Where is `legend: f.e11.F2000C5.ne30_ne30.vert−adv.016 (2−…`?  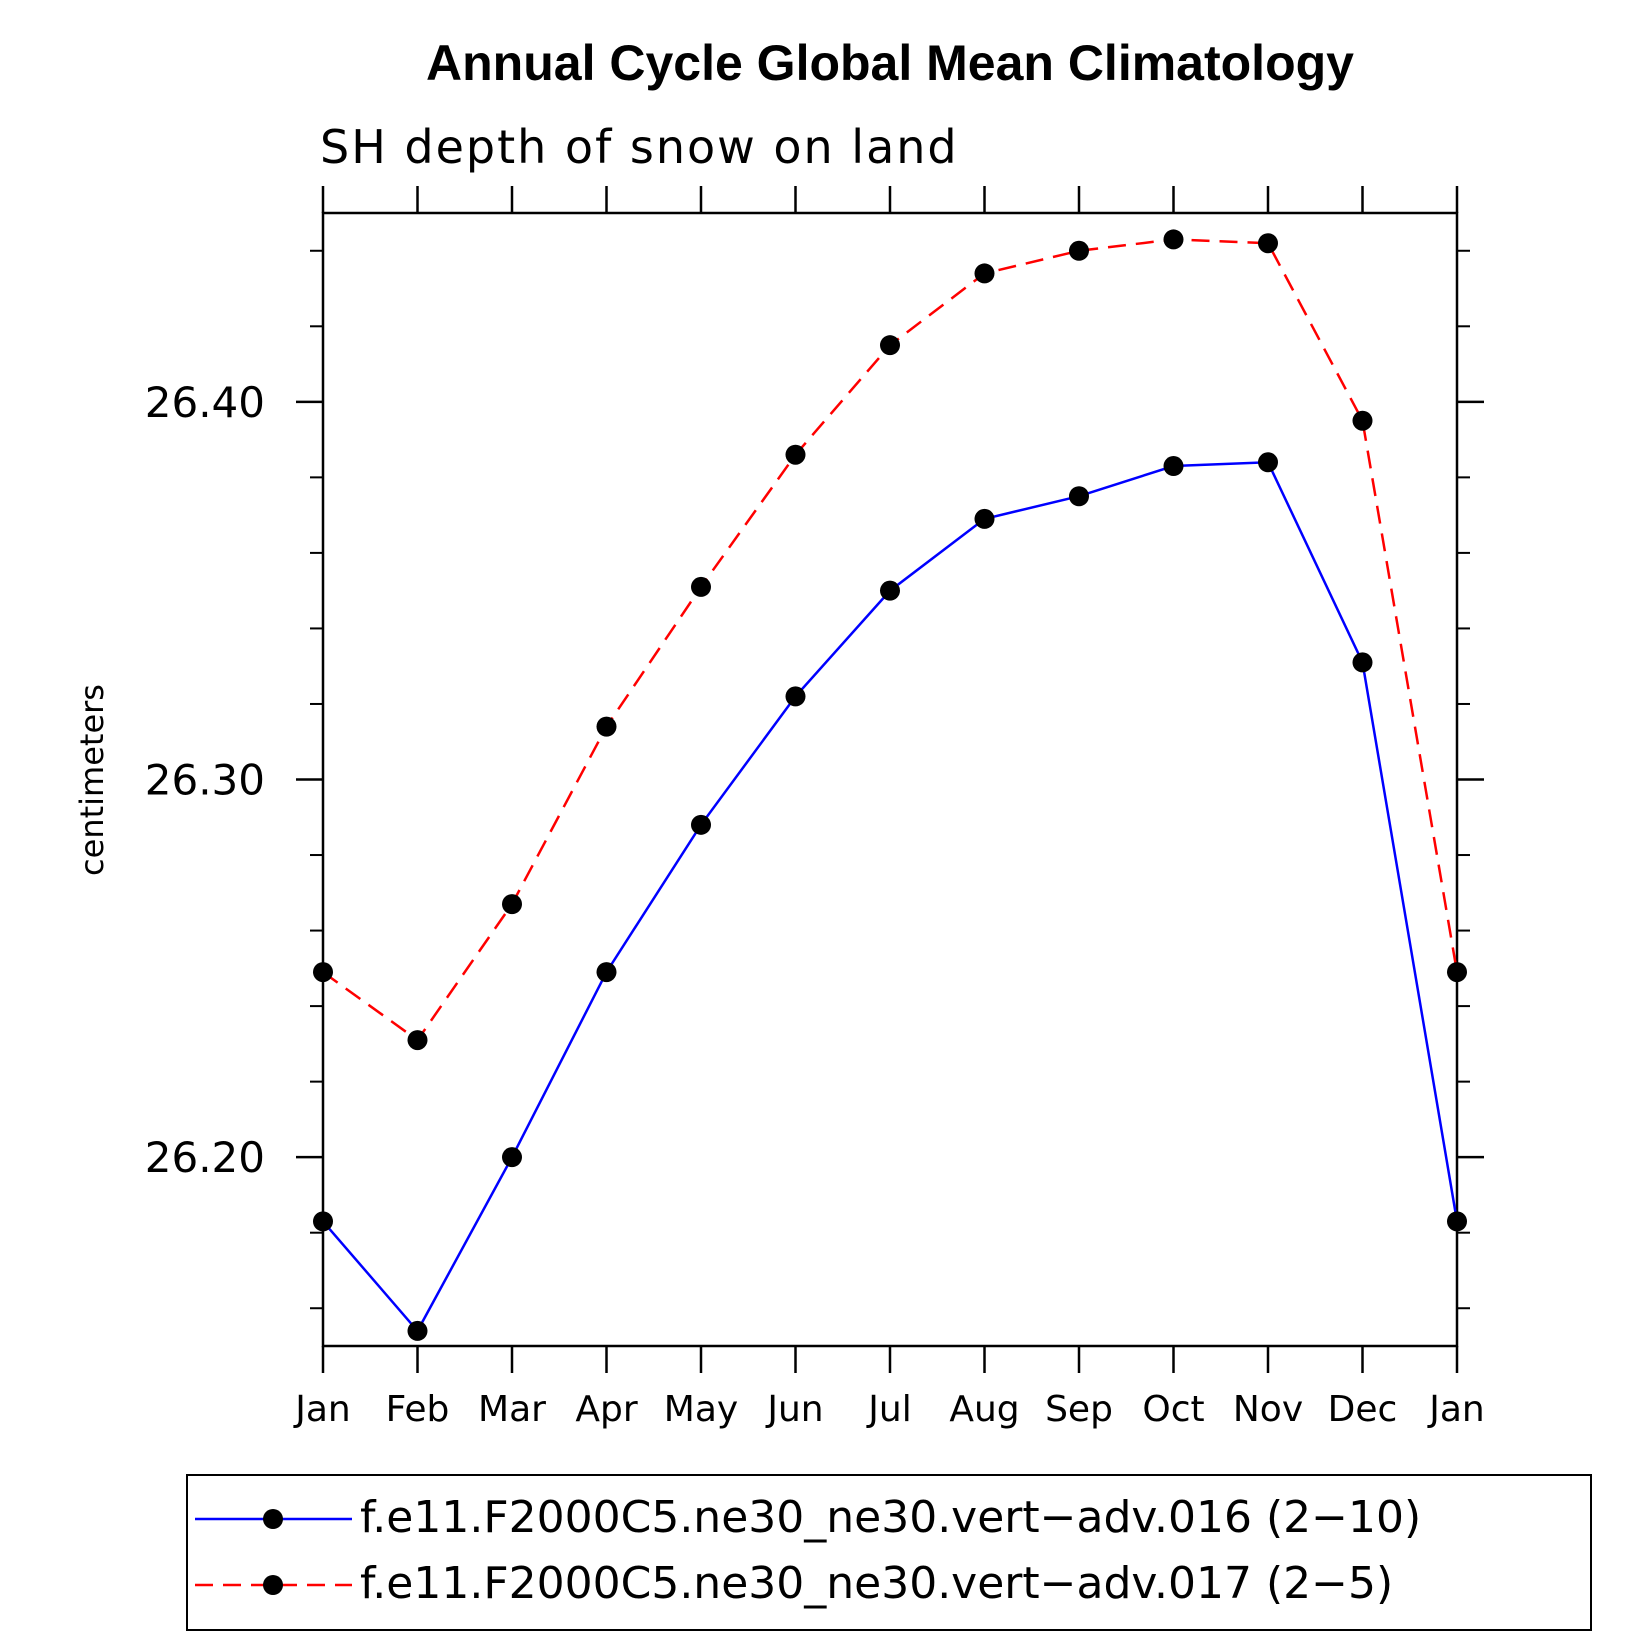
legend: f.e11.F2000C5.ne30_ne30.vert−adv.016 (2−… is located at coordinates (889, 1552).